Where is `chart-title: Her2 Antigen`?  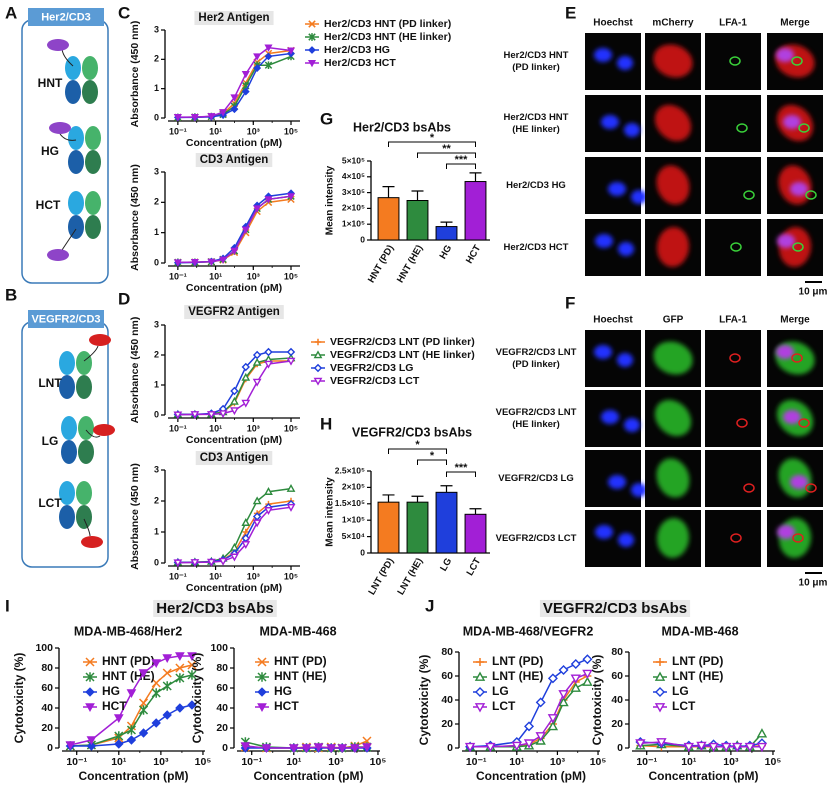
chart-title: Her2 Antigen is located at coordinates (233, 18).